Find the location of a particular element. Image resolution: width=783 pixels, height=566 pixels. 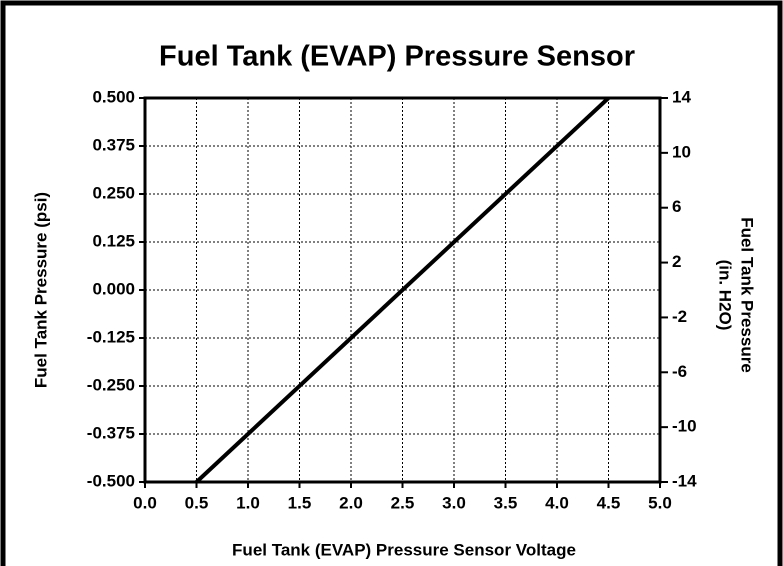

y2-tick-label: -10 is located at coordinates (684, 426).